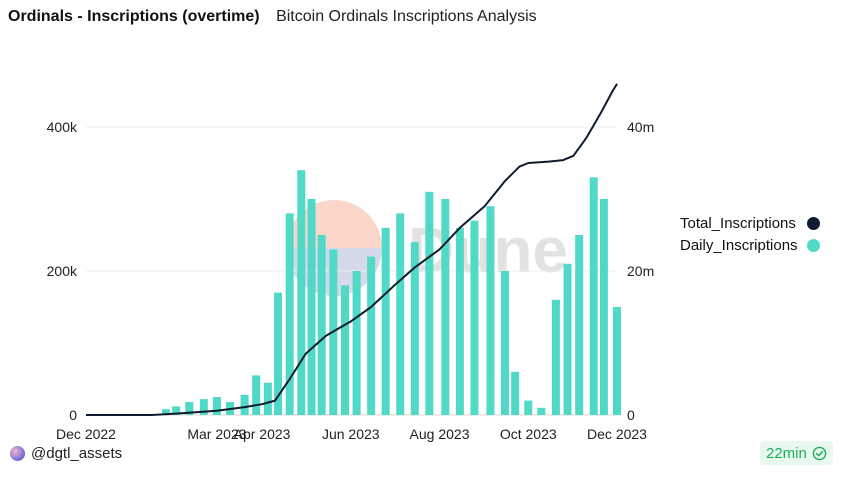  Describe the element at coordinates (406, 16) in the screenshot. I see `chart-subtitle: Bitcoin Ordinals Inscriptions Analysis` at that location.